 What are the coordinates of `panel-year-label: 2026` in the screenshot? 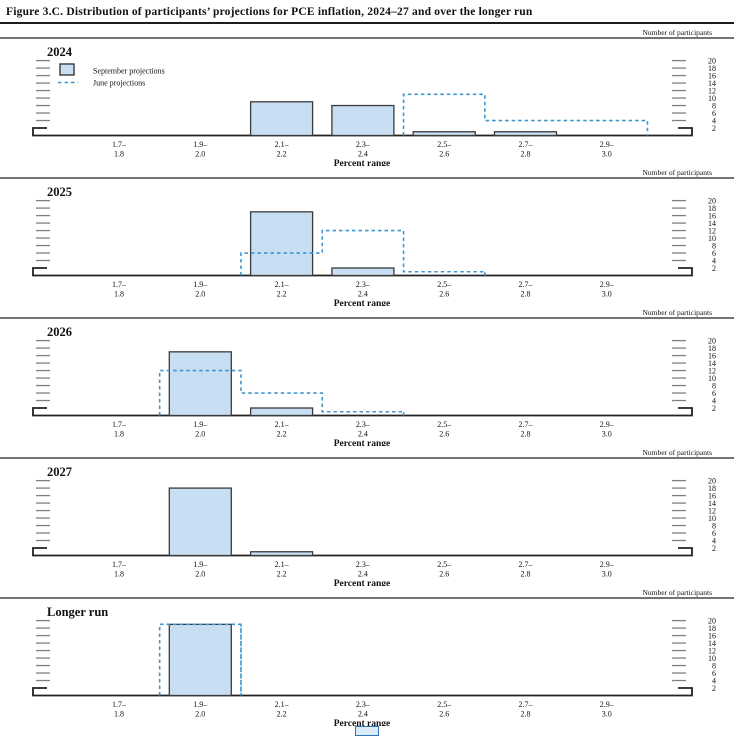 It's located at (59, 332).